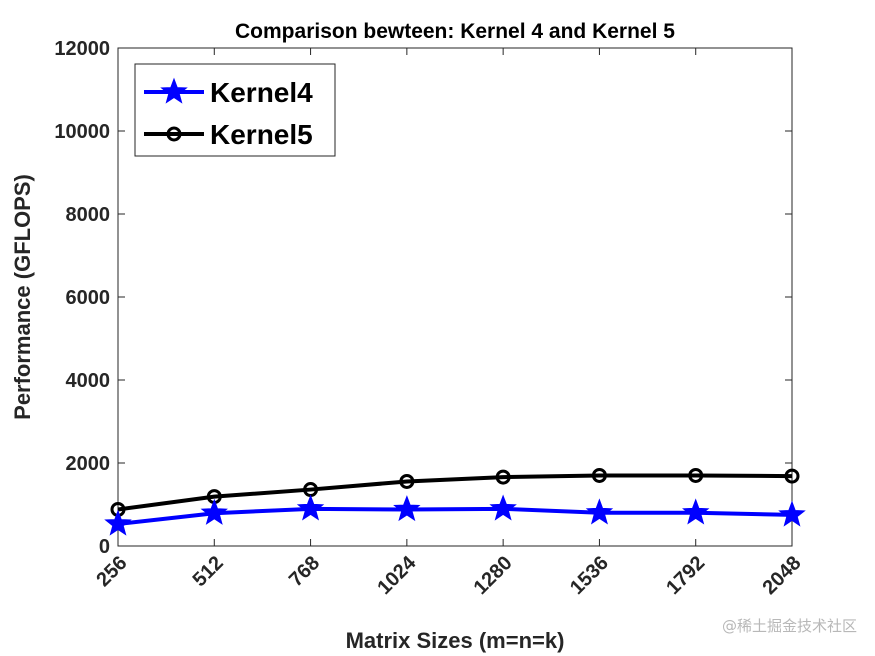  What do you see at coordinates (82, 49) in the screenshot?
I see `y-tick-label: 12000` at bounding box center [82, 49].